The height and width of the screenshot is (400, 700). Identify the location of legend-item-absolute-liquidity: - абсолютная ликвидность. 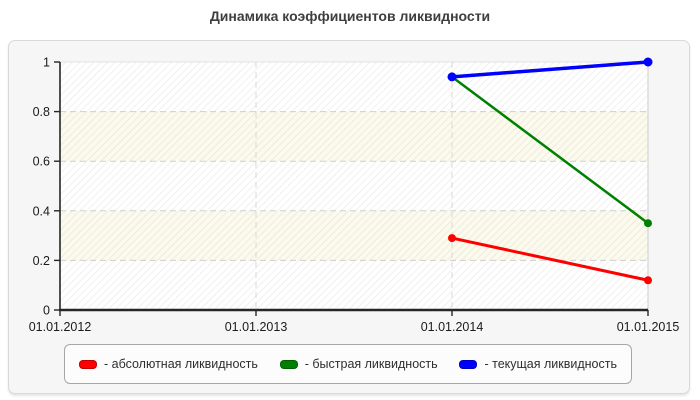
(168, 364).